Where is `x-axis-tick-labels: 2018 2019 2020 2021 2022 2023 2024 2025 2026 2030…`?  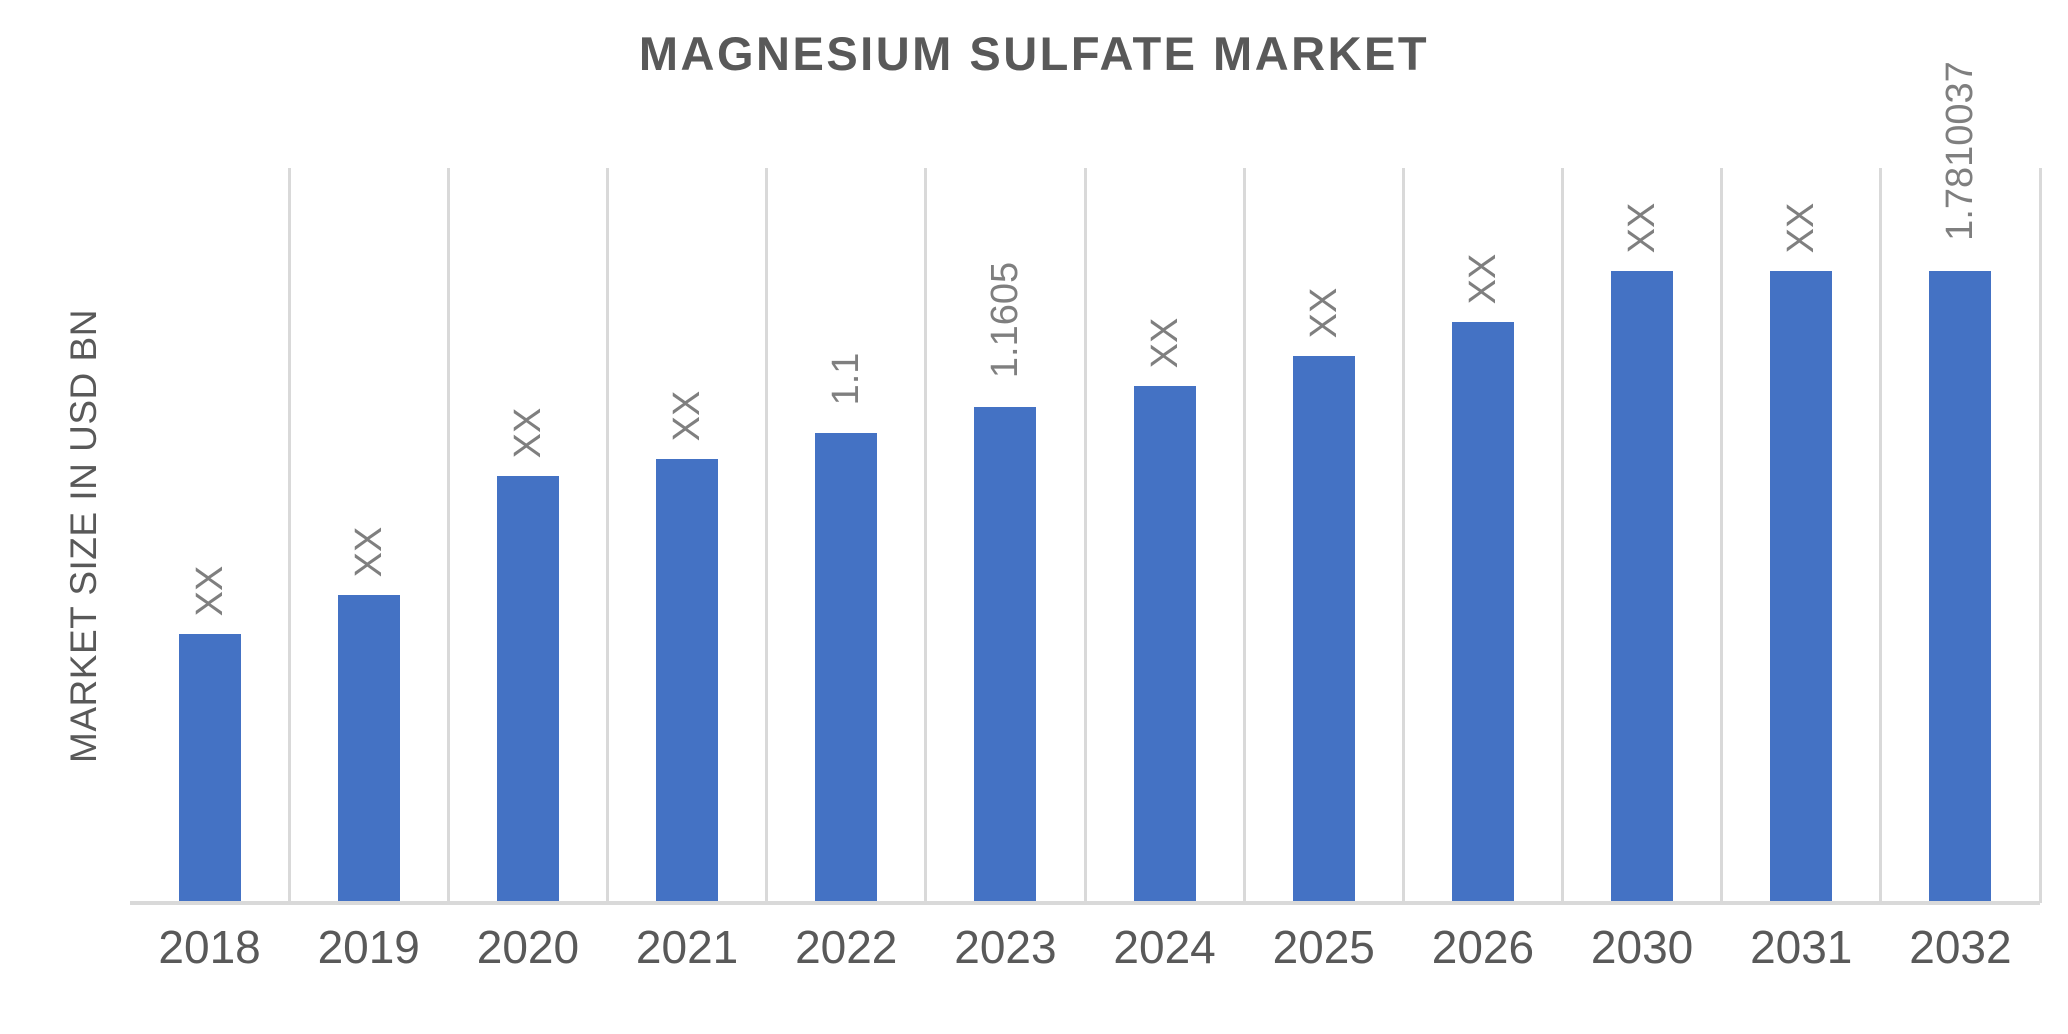 x-axis-tick-labels: 2018 2019 2020 2021 2022 2023 2024 2025 2026 2030… is located at coordinates (1085, 960).